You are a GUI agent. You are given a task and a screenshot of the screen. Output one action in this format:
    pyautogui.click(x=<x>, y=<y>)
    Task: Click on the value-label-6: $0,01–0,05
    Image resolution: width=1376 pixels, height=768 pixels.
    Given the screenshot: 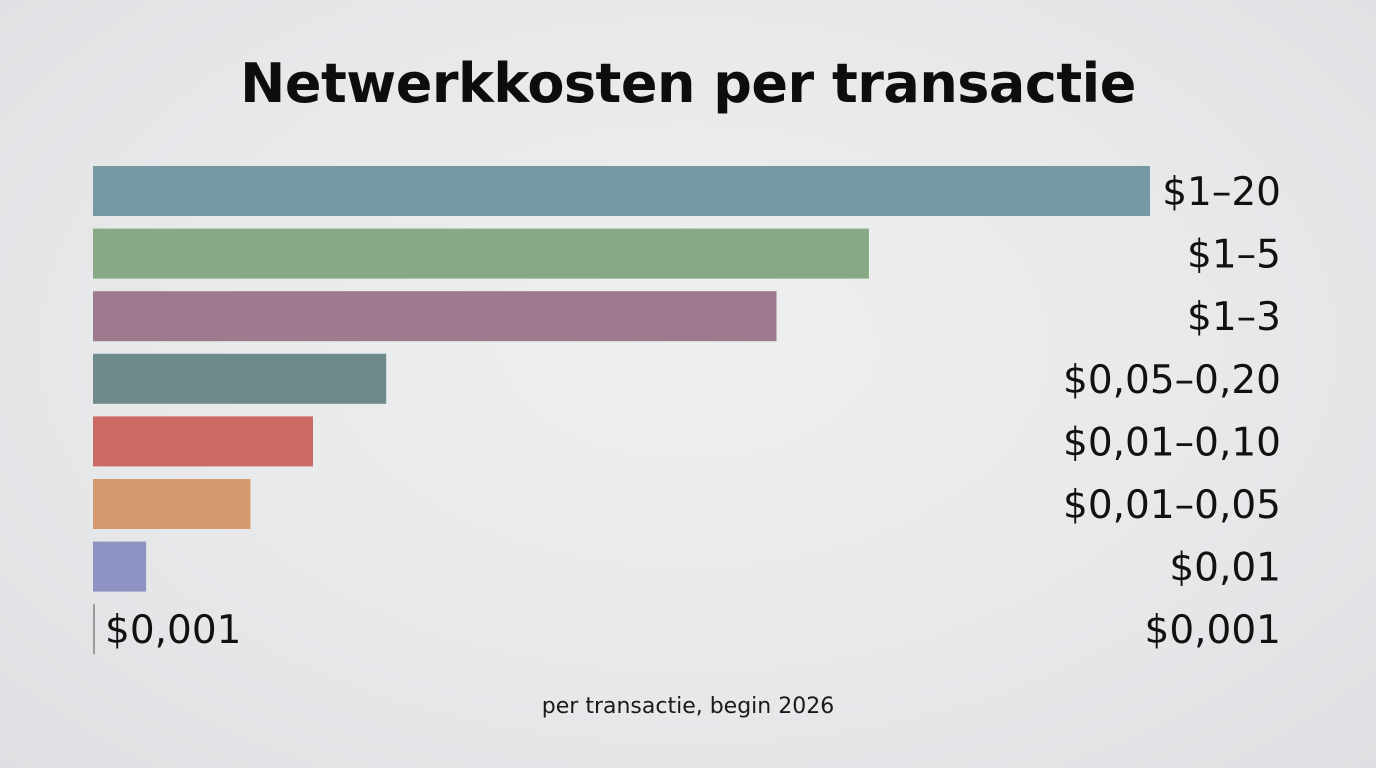 What is the action you would take?
    pyautogui.click(x=1172, y=505)
    